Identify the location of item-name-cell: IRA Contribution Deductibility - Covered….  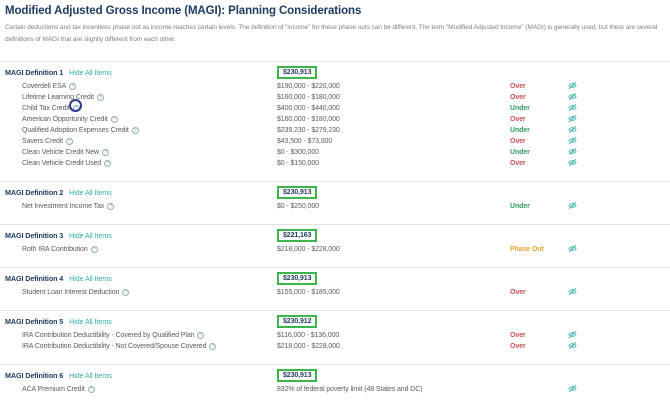
(141, 335).